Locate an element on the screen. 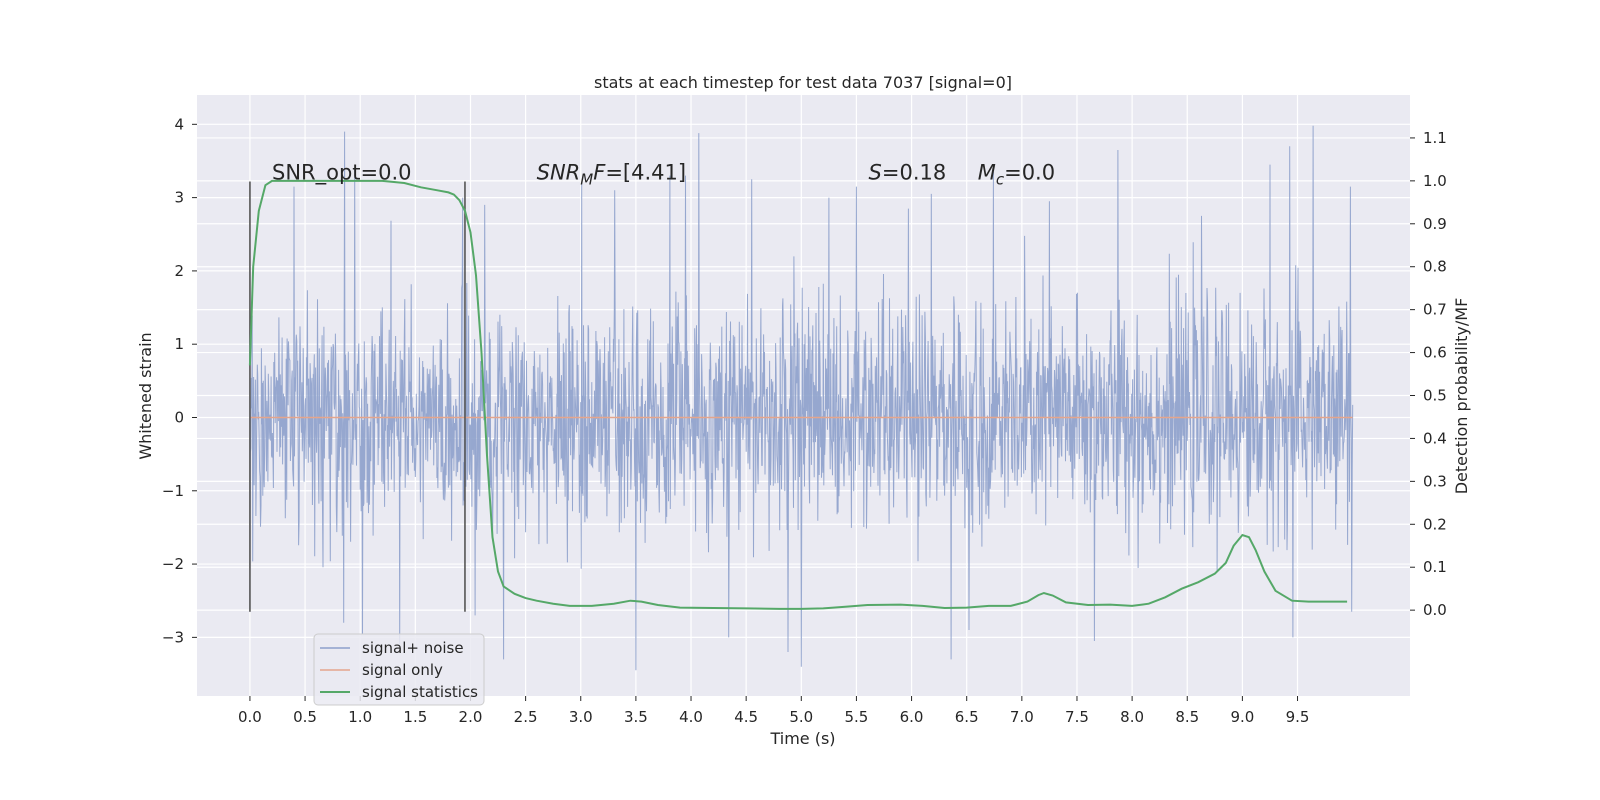 The height and width of the screenshot is (800, 1600). y2-tick-label: 0.0 is located at coordinates (1435, 610).